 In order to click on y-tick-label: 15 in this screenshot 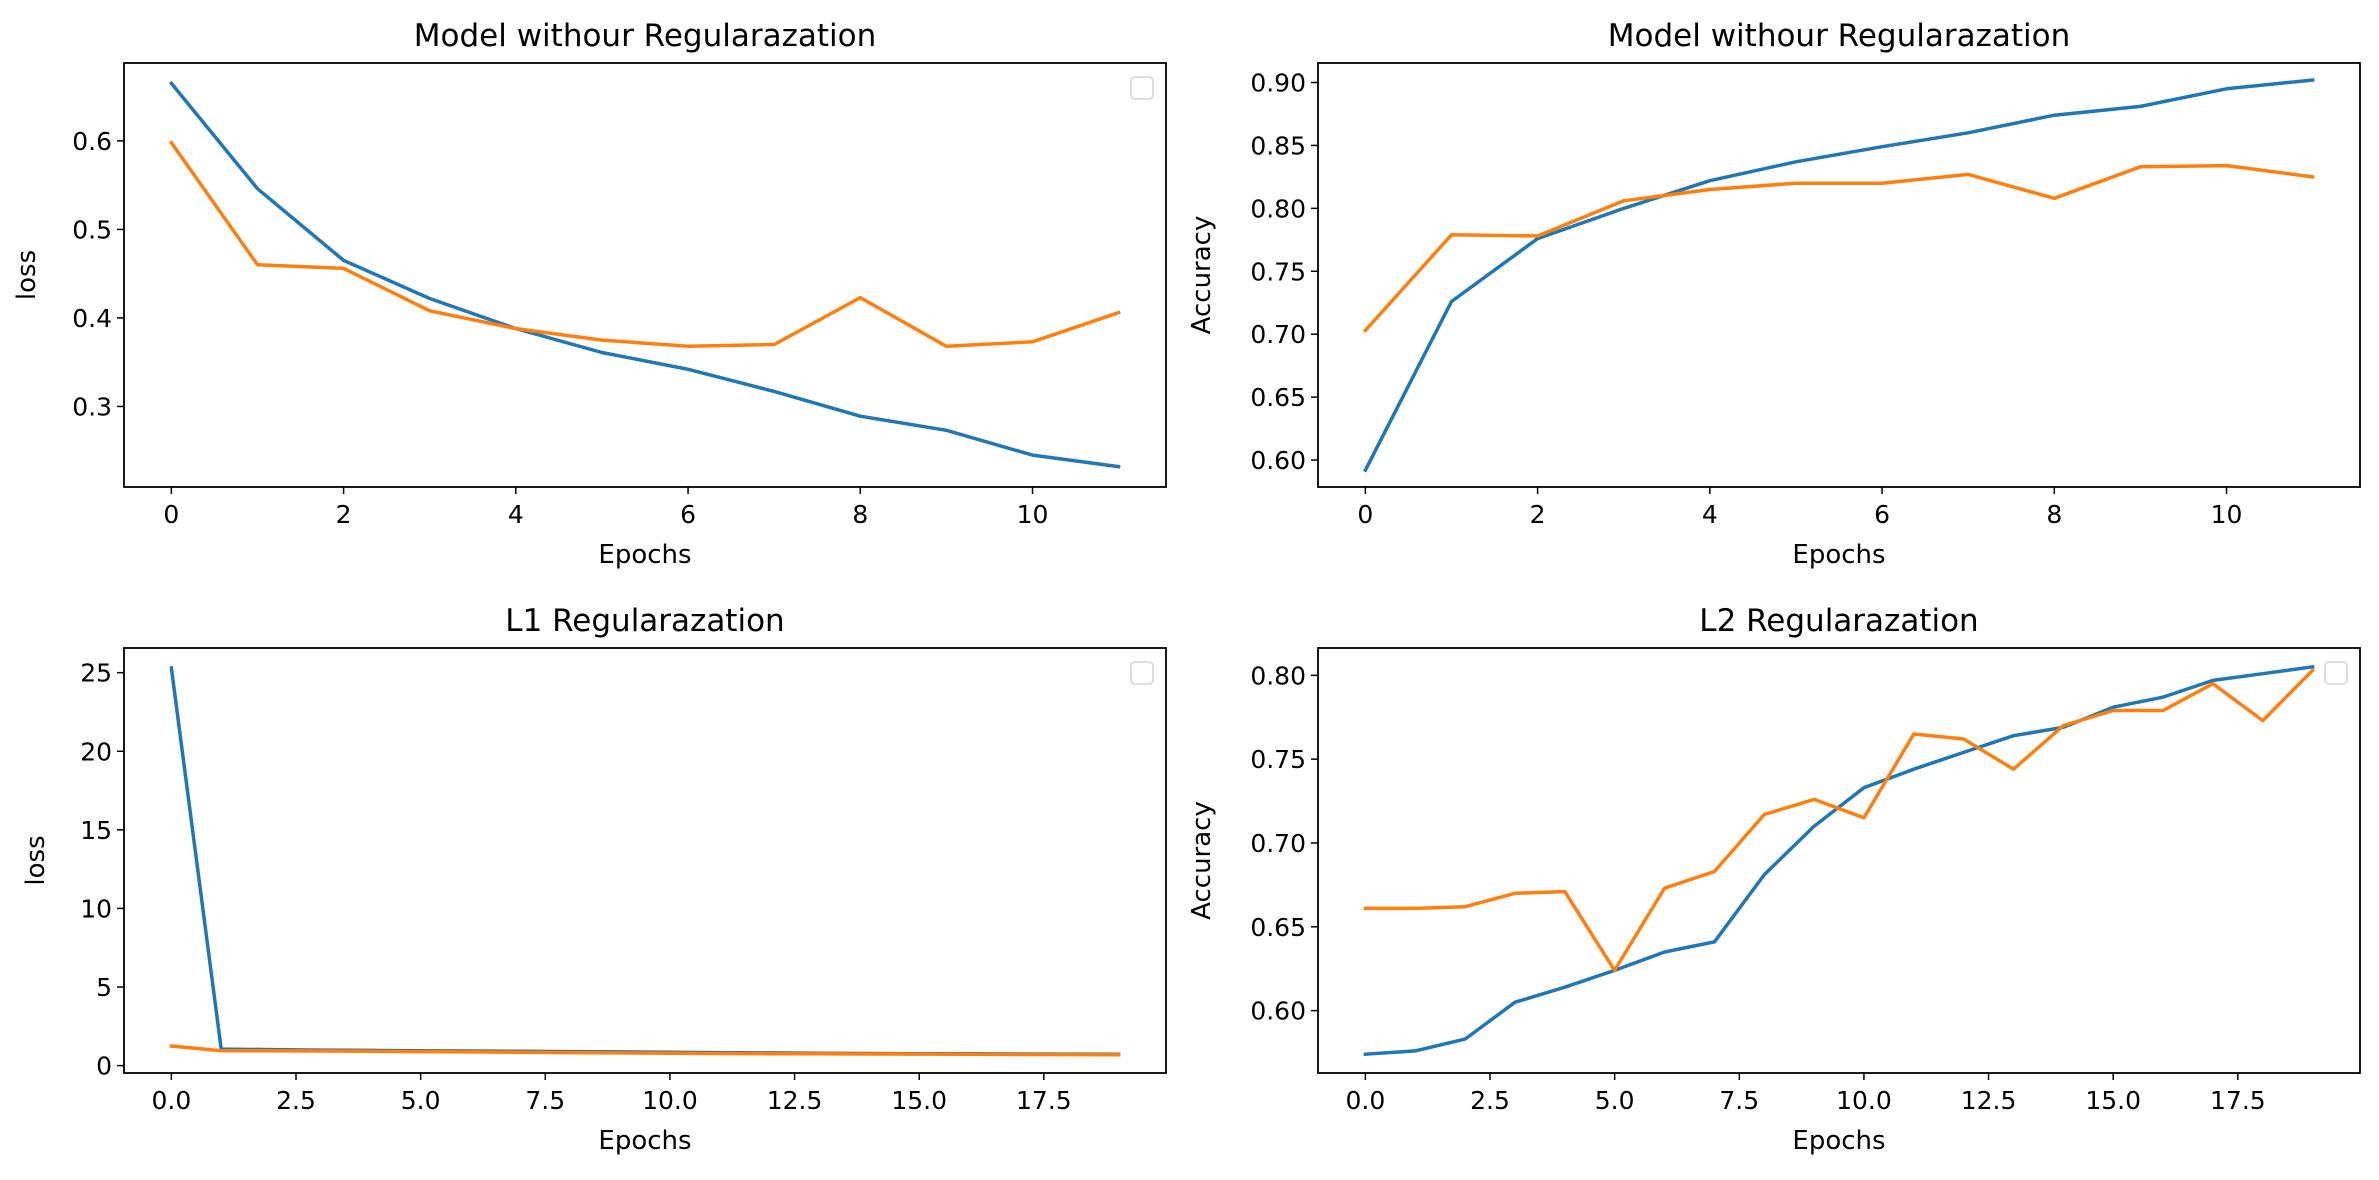, I will do `click(96, 830)`.